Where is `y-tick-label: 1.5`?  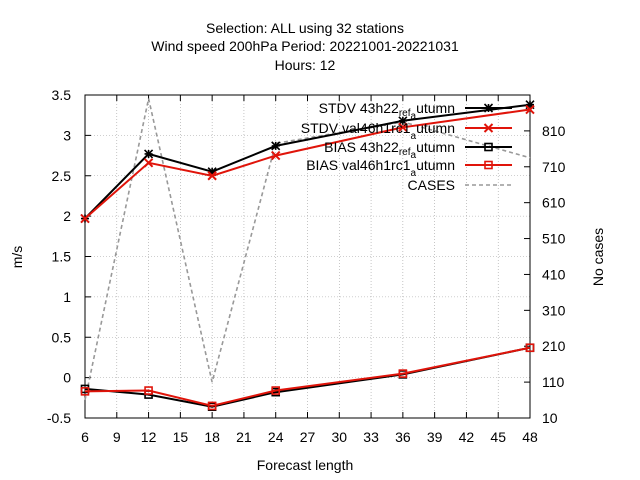
y-tick-label: 1.5 is located at coordinates (62, 257).